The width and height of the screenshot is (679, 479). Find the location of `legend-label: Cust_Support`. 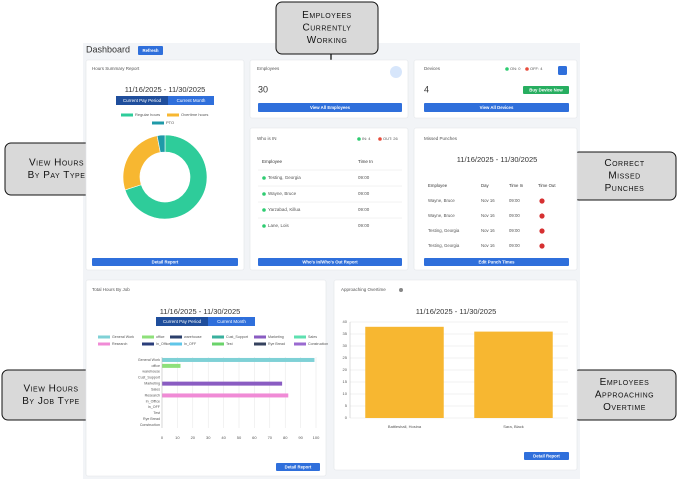

legend-label: Cust_Support is located at coordinates (237, 337).